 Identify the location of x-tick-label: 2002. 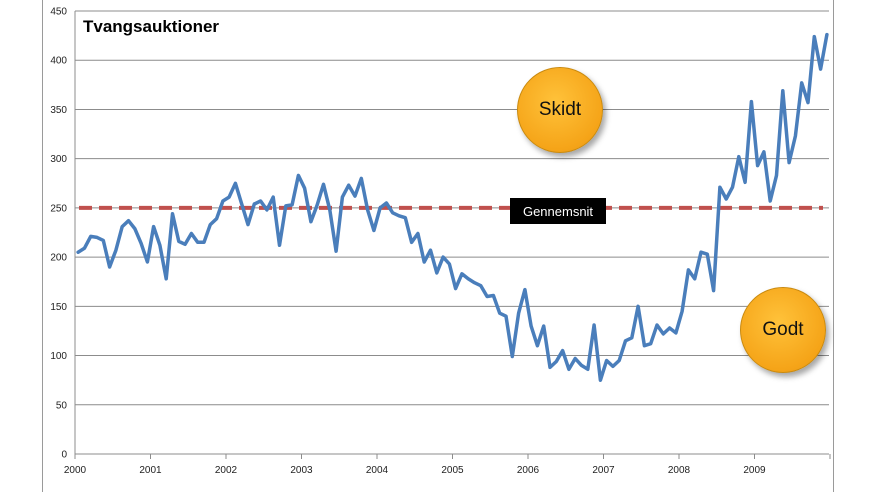
(226, 470).